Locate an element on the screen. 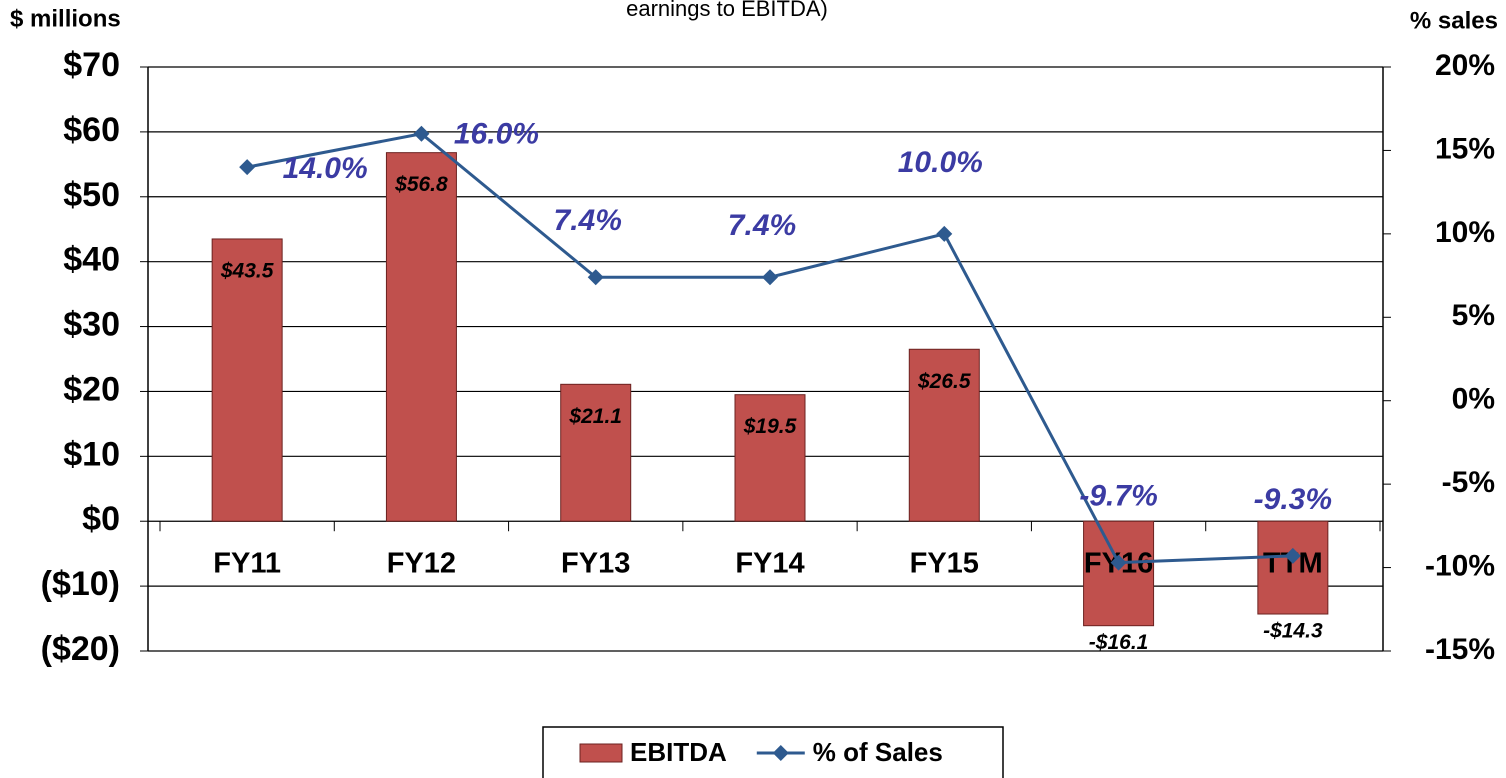  y2-tick-label: 20% is located at coordinates (1465, 65).